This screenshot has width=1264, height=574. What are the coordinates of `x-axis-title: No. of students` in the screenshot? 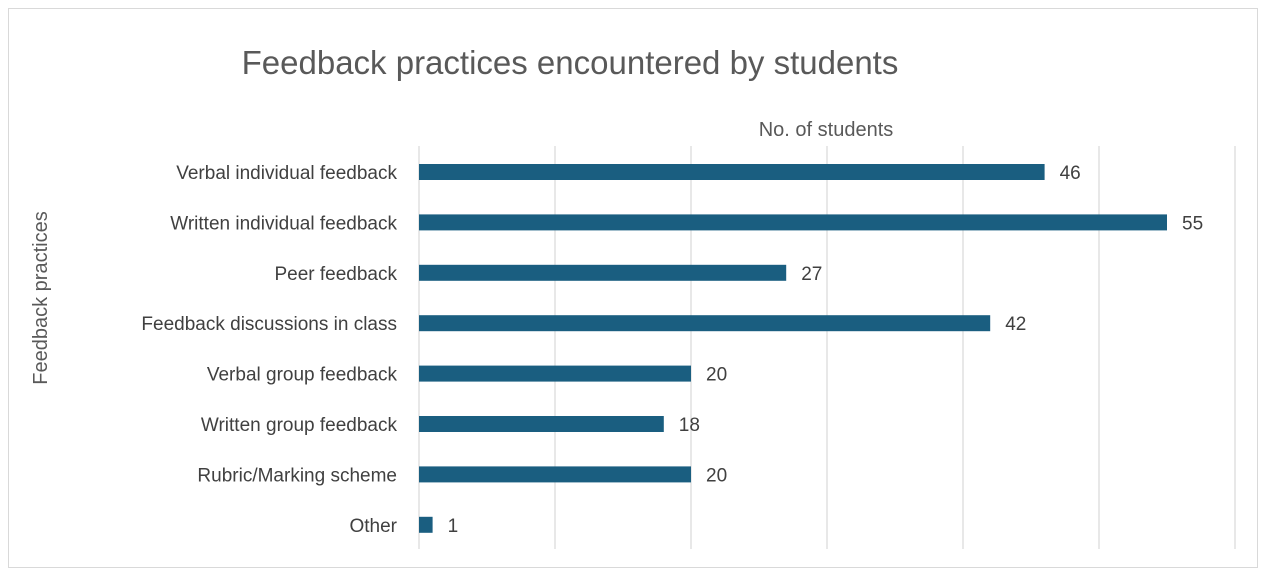 It's located at (826, 130).